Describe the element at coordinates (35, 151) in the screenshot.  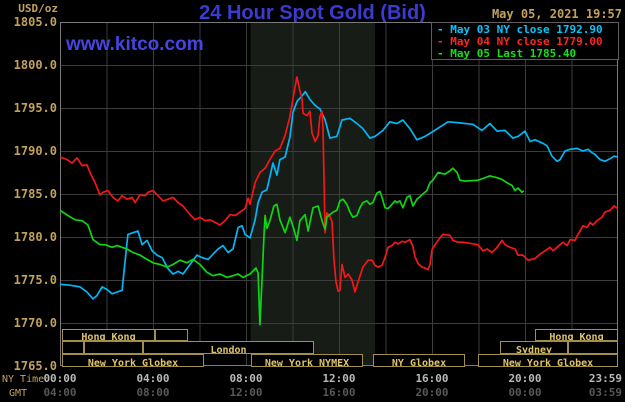
I see `y-tick-label: 1790.0` at that location.